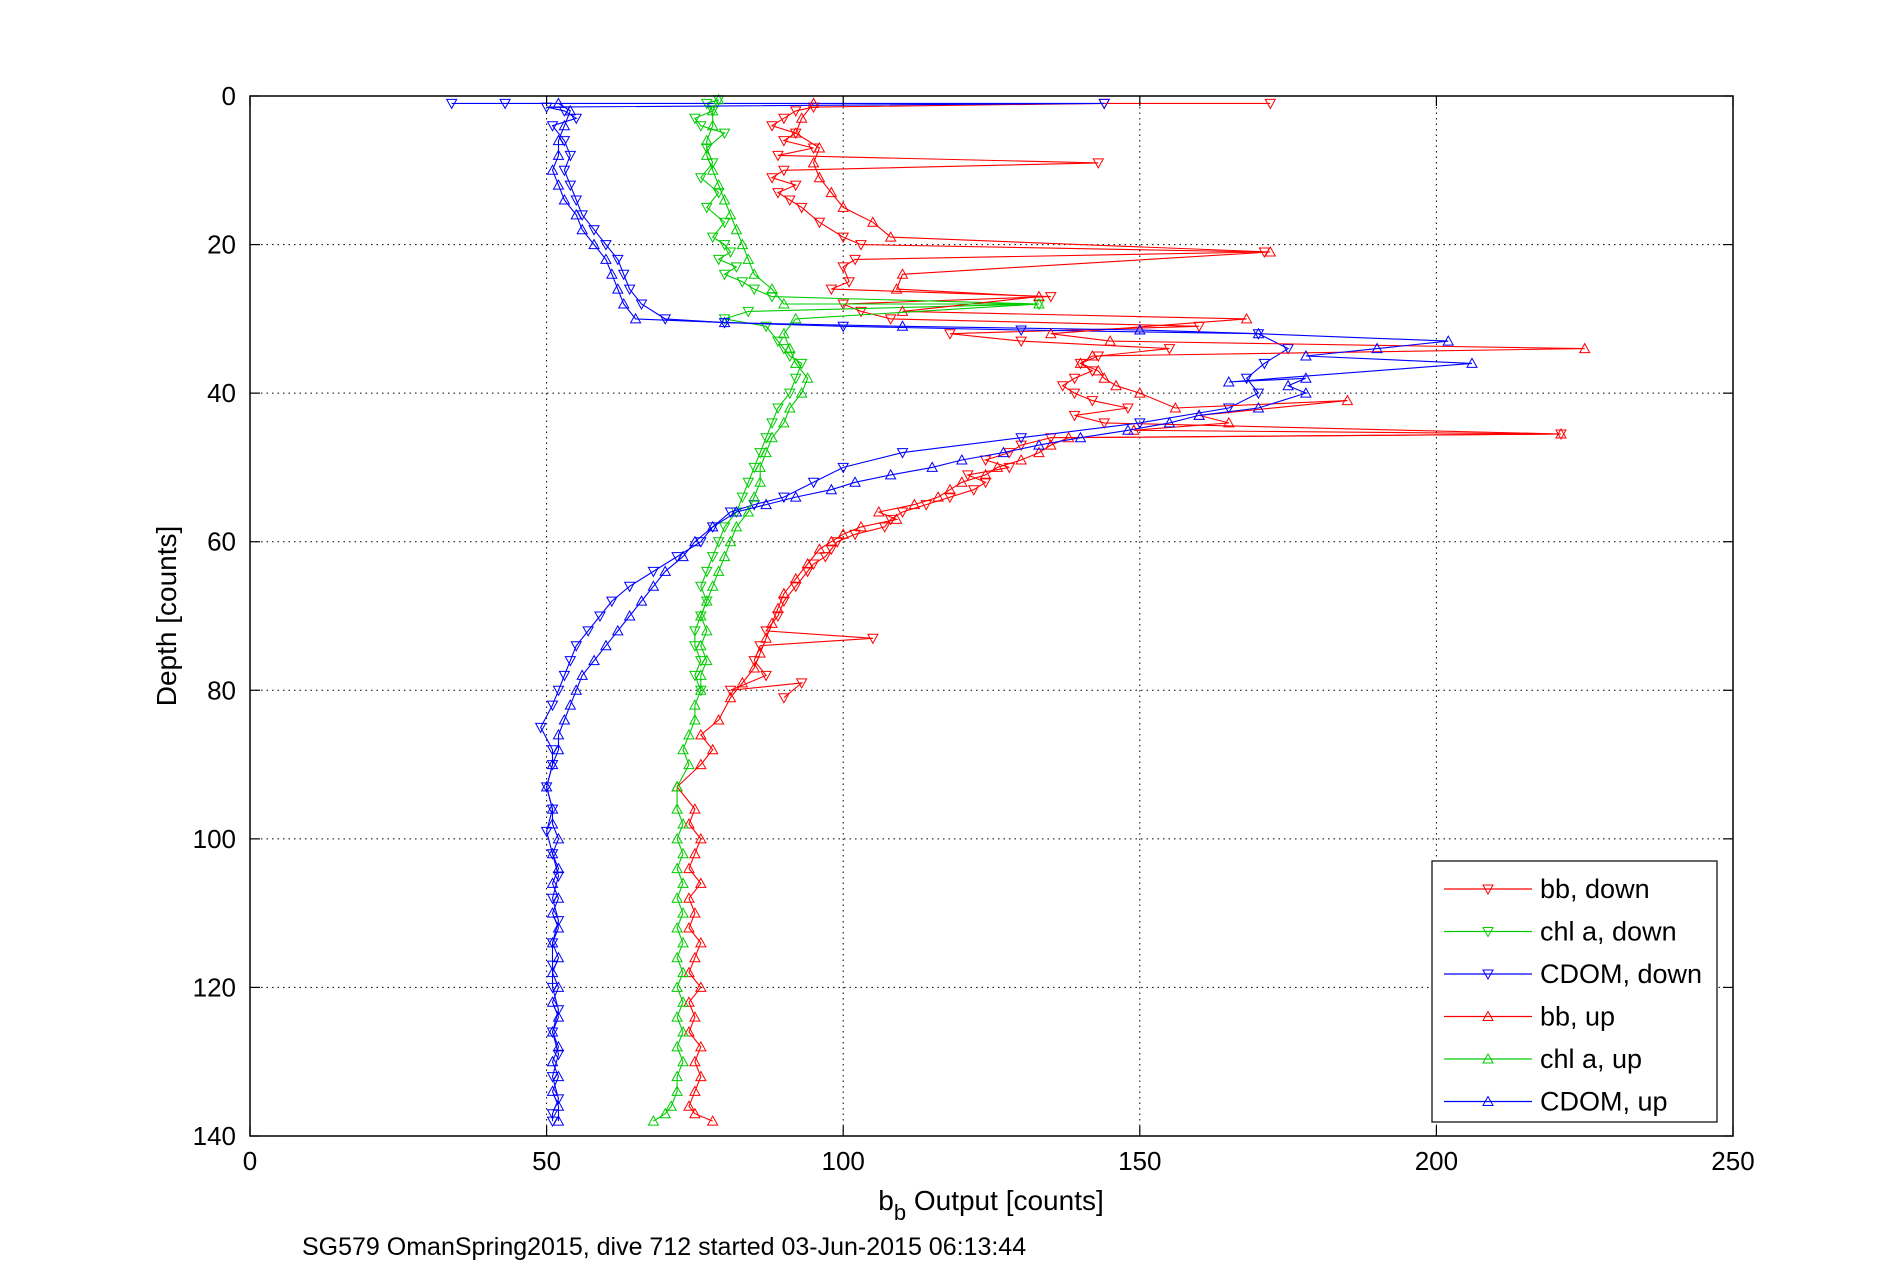  I want to click on legend-item: chl a, down, so click(1560, 932).